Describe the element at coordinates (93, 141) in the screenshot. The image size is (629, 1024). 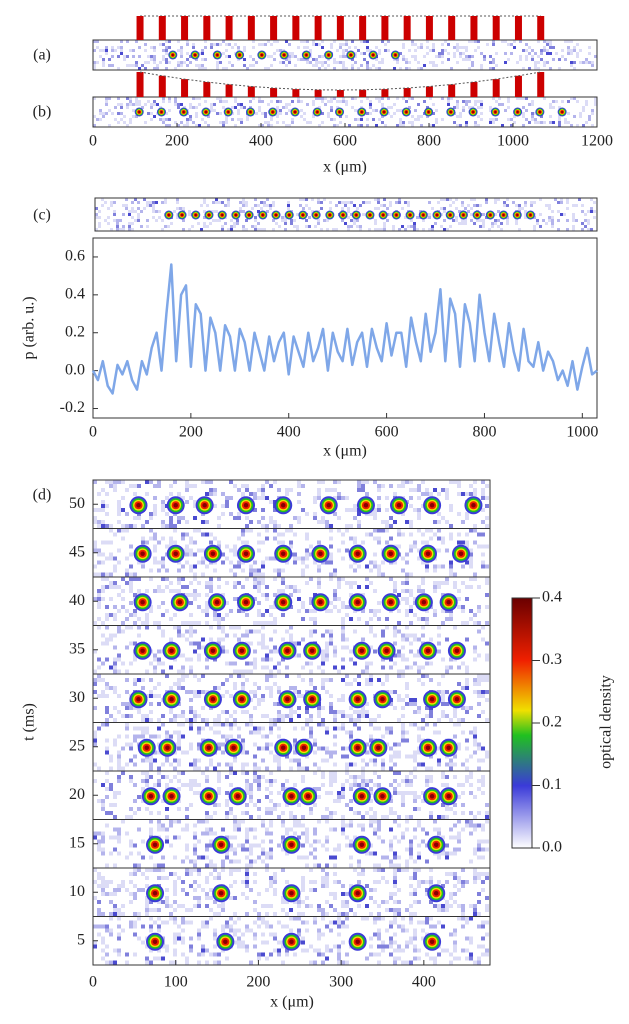
I see `x-tick-label: 0` at that location.